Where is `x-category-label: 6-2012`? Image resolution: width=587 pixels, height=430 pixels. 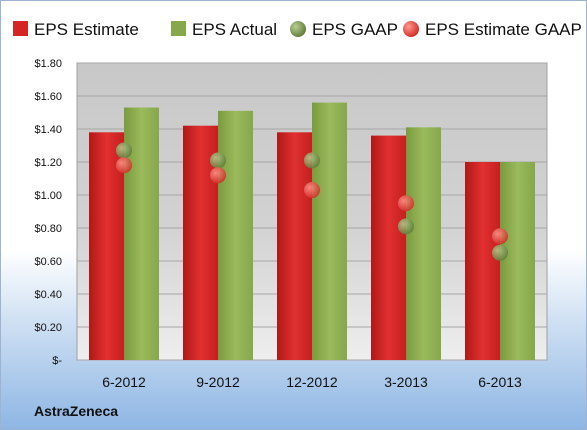 x-category-label: 6-2012 is located at coordinates (124, 382).